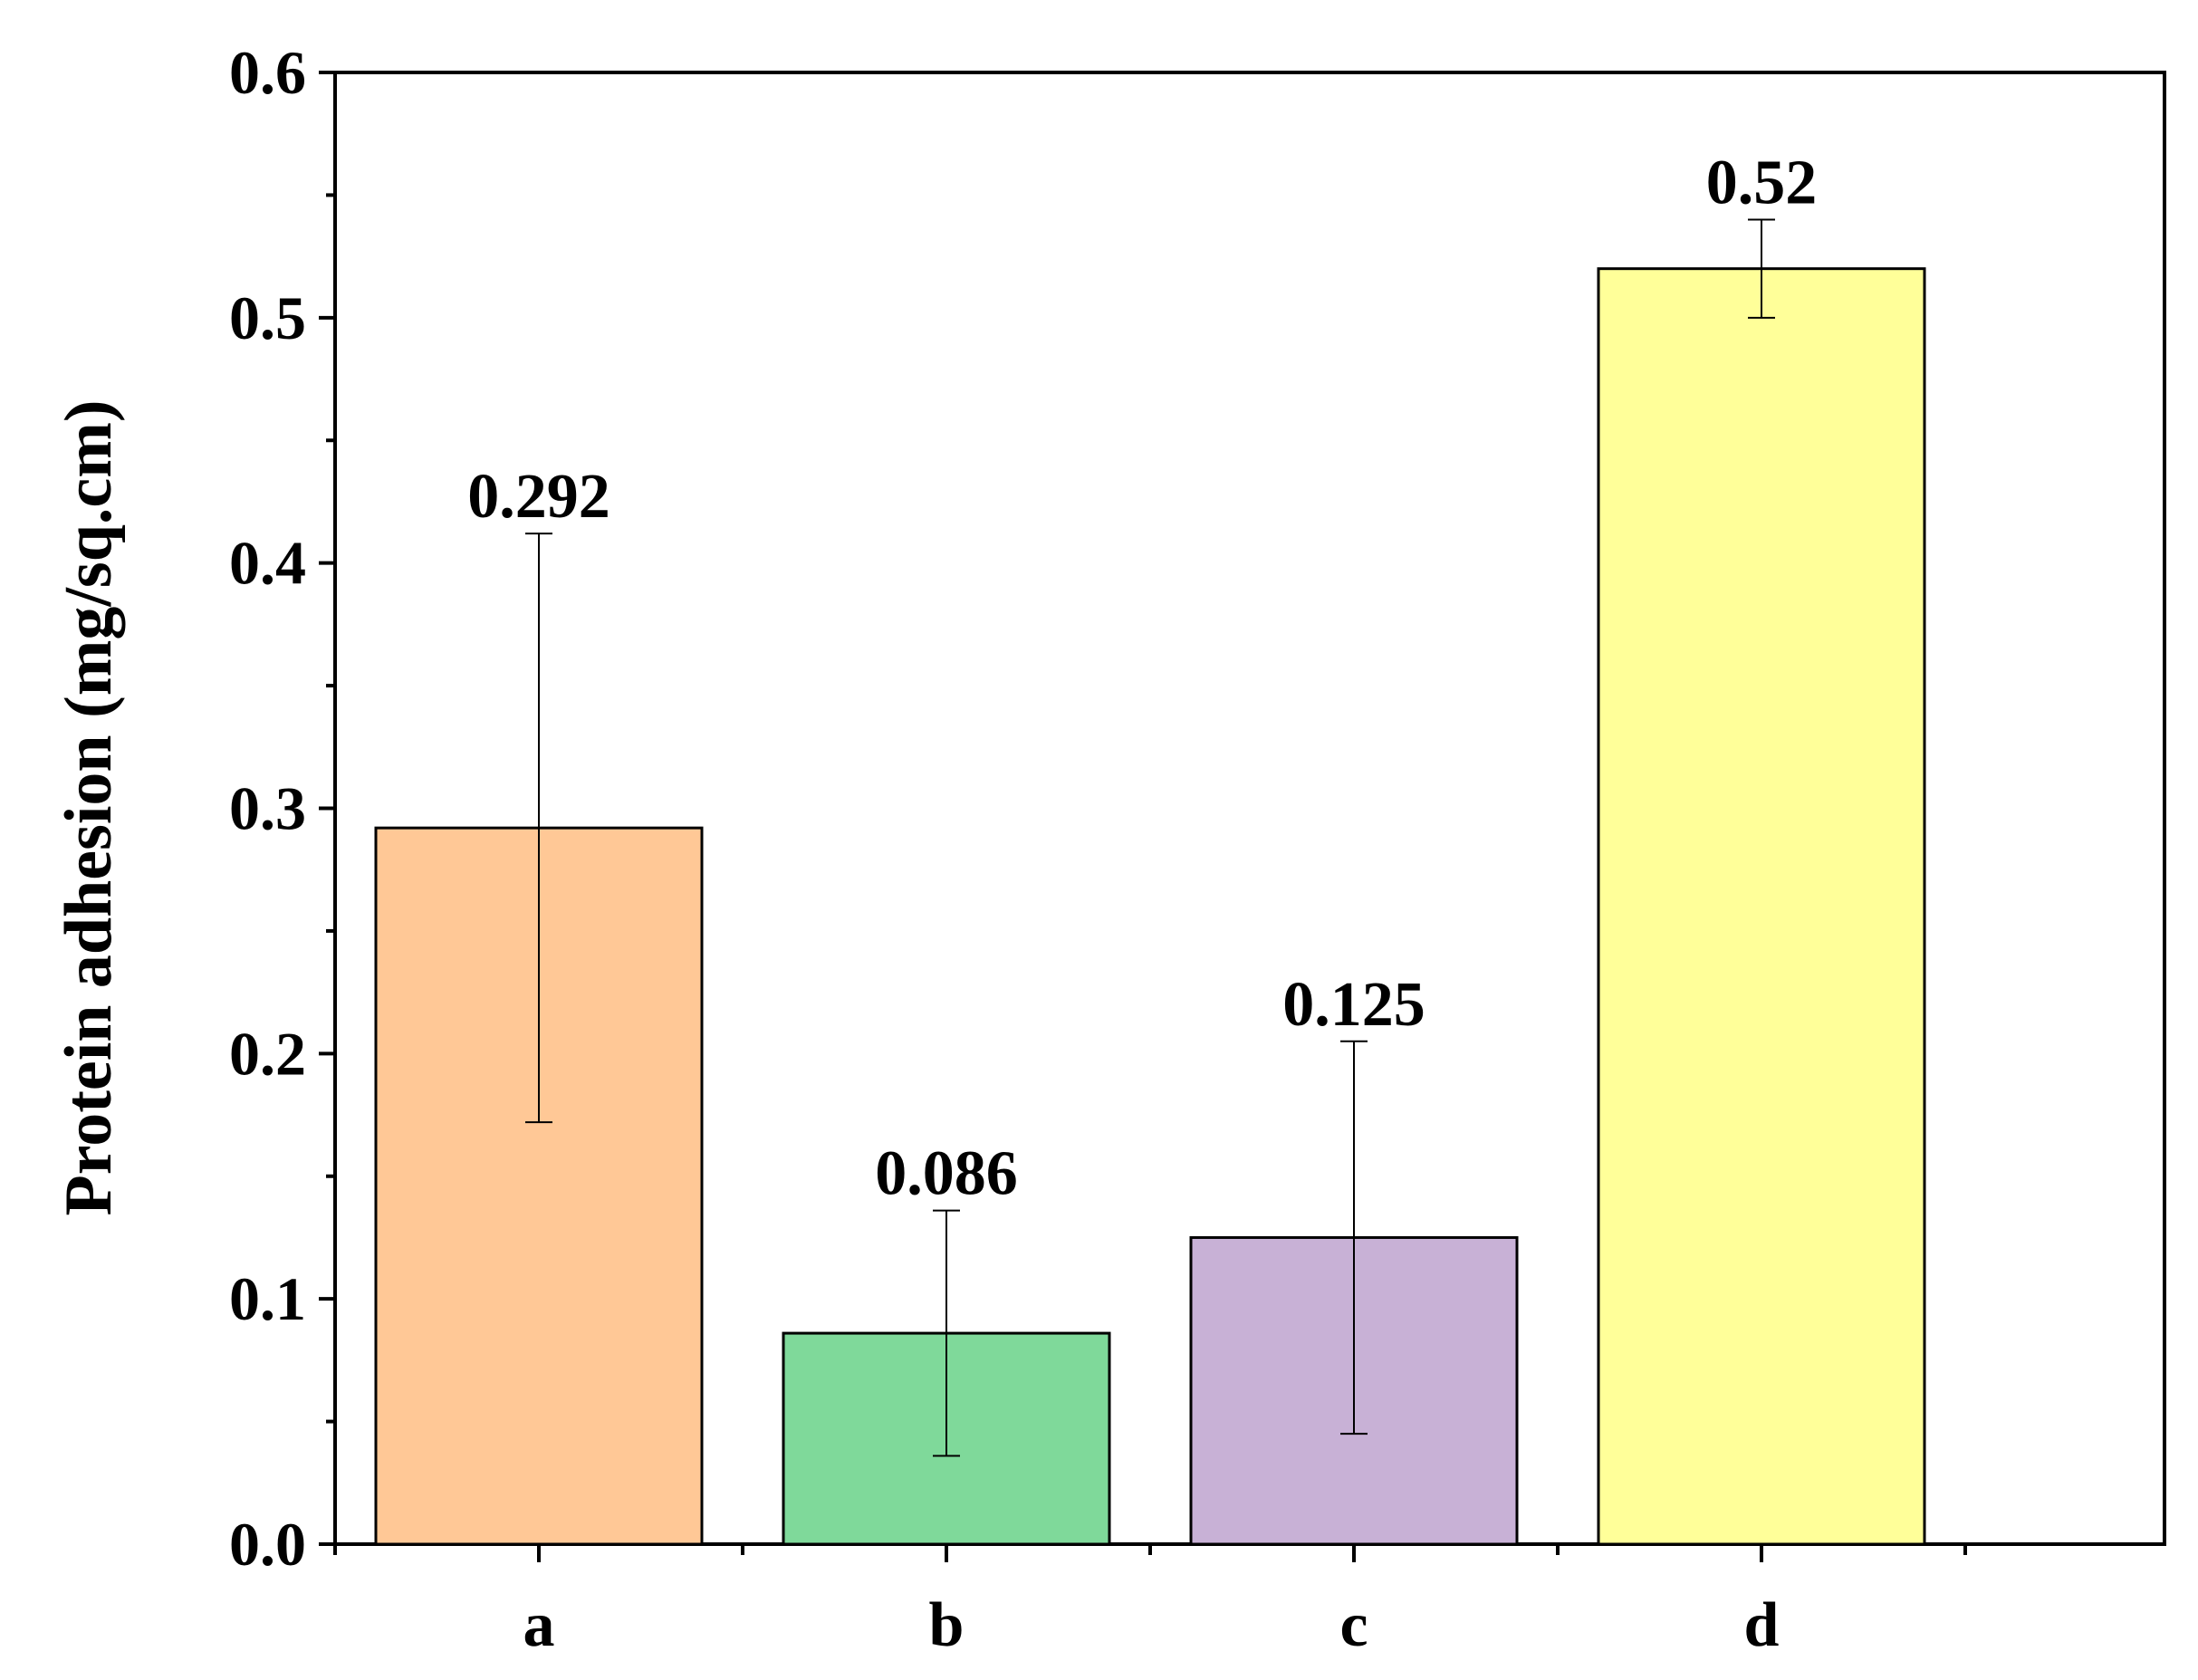 This screenshot has height=1680, width=2198. Describe the element at coordinates (1762, 183) in the screenshot. I see `bar-value-label: 0.52` at that location.